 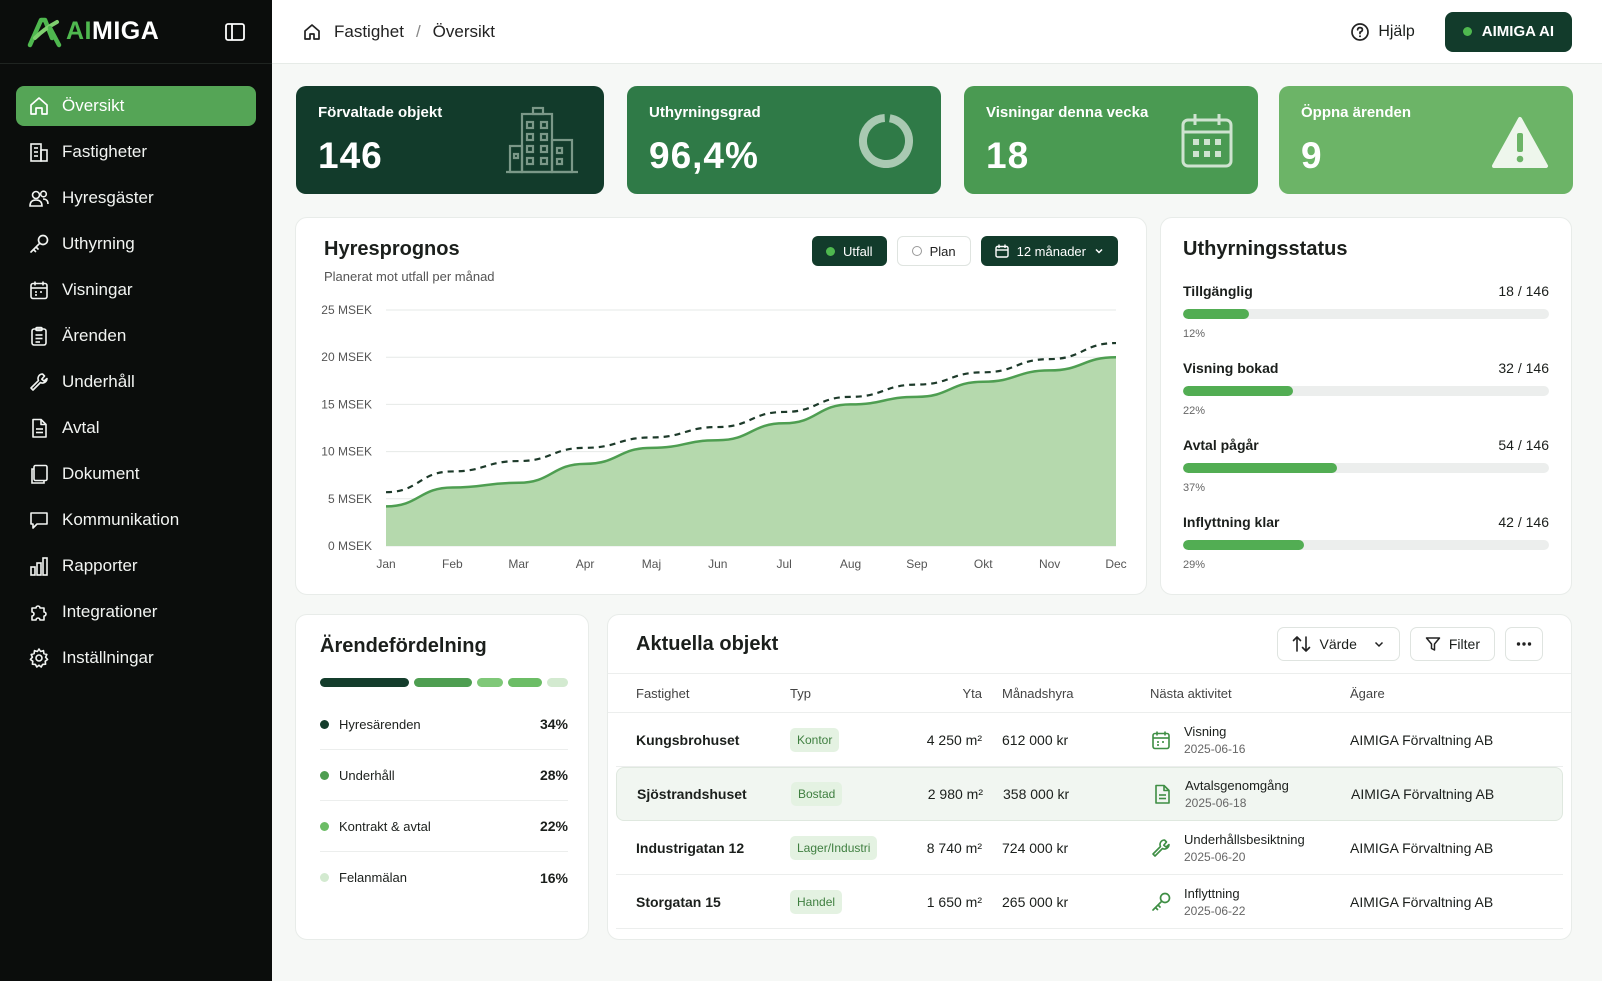 What do you see at coordinates (136, 474) in the screenshot?
I see `sidebar-item-8: Dokument` at bounding box center [136, 474].